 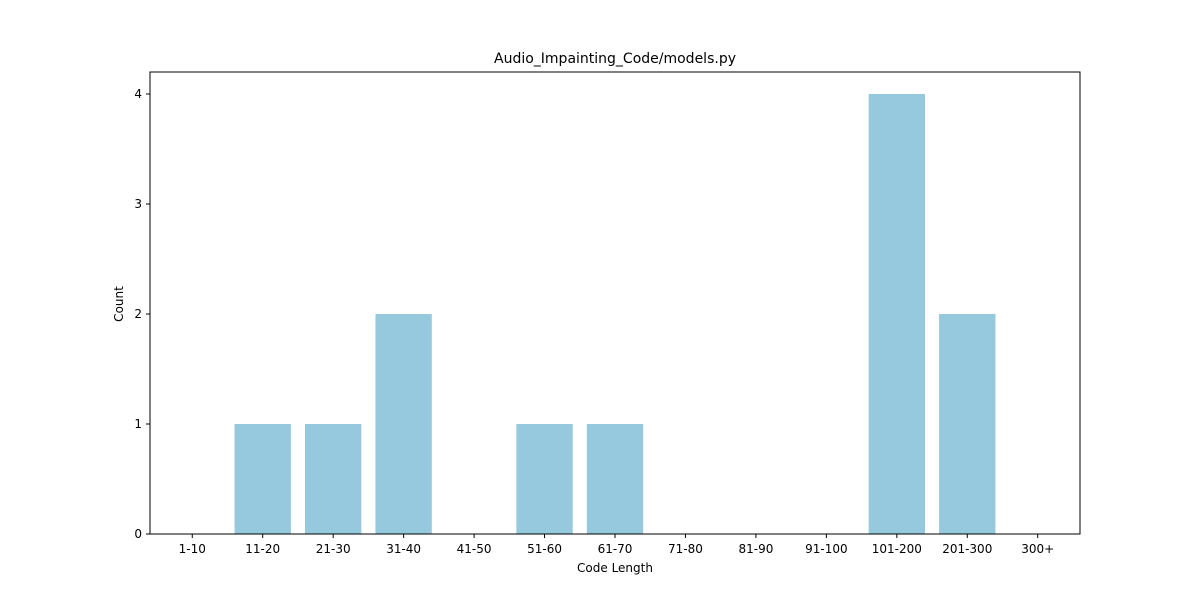 I want to click on x-tick-label: 300+, so click(x=1037, y=549).